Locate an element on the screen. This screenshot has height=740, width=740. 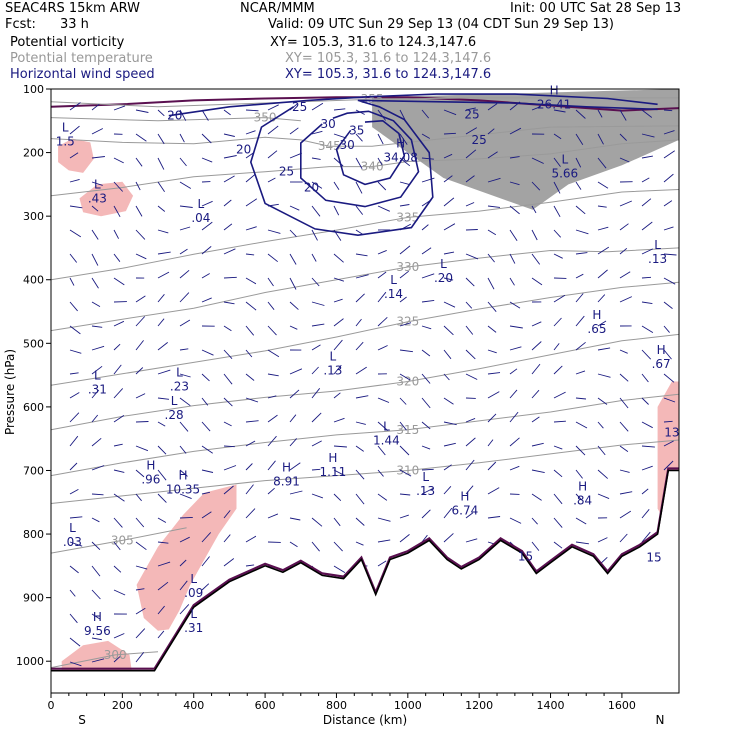
y-tick-label-700: 700 is located at coordinates (33, 470).